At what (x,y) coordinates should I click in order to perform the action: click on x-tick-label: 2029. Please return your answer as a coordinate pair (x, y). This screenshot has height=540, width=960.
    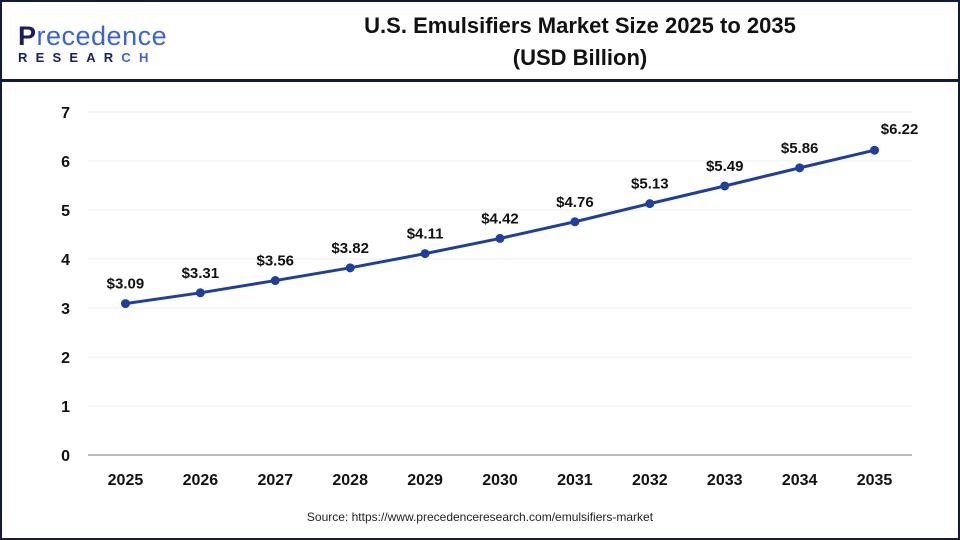
    Looking at the image, I should click on (425, 480).